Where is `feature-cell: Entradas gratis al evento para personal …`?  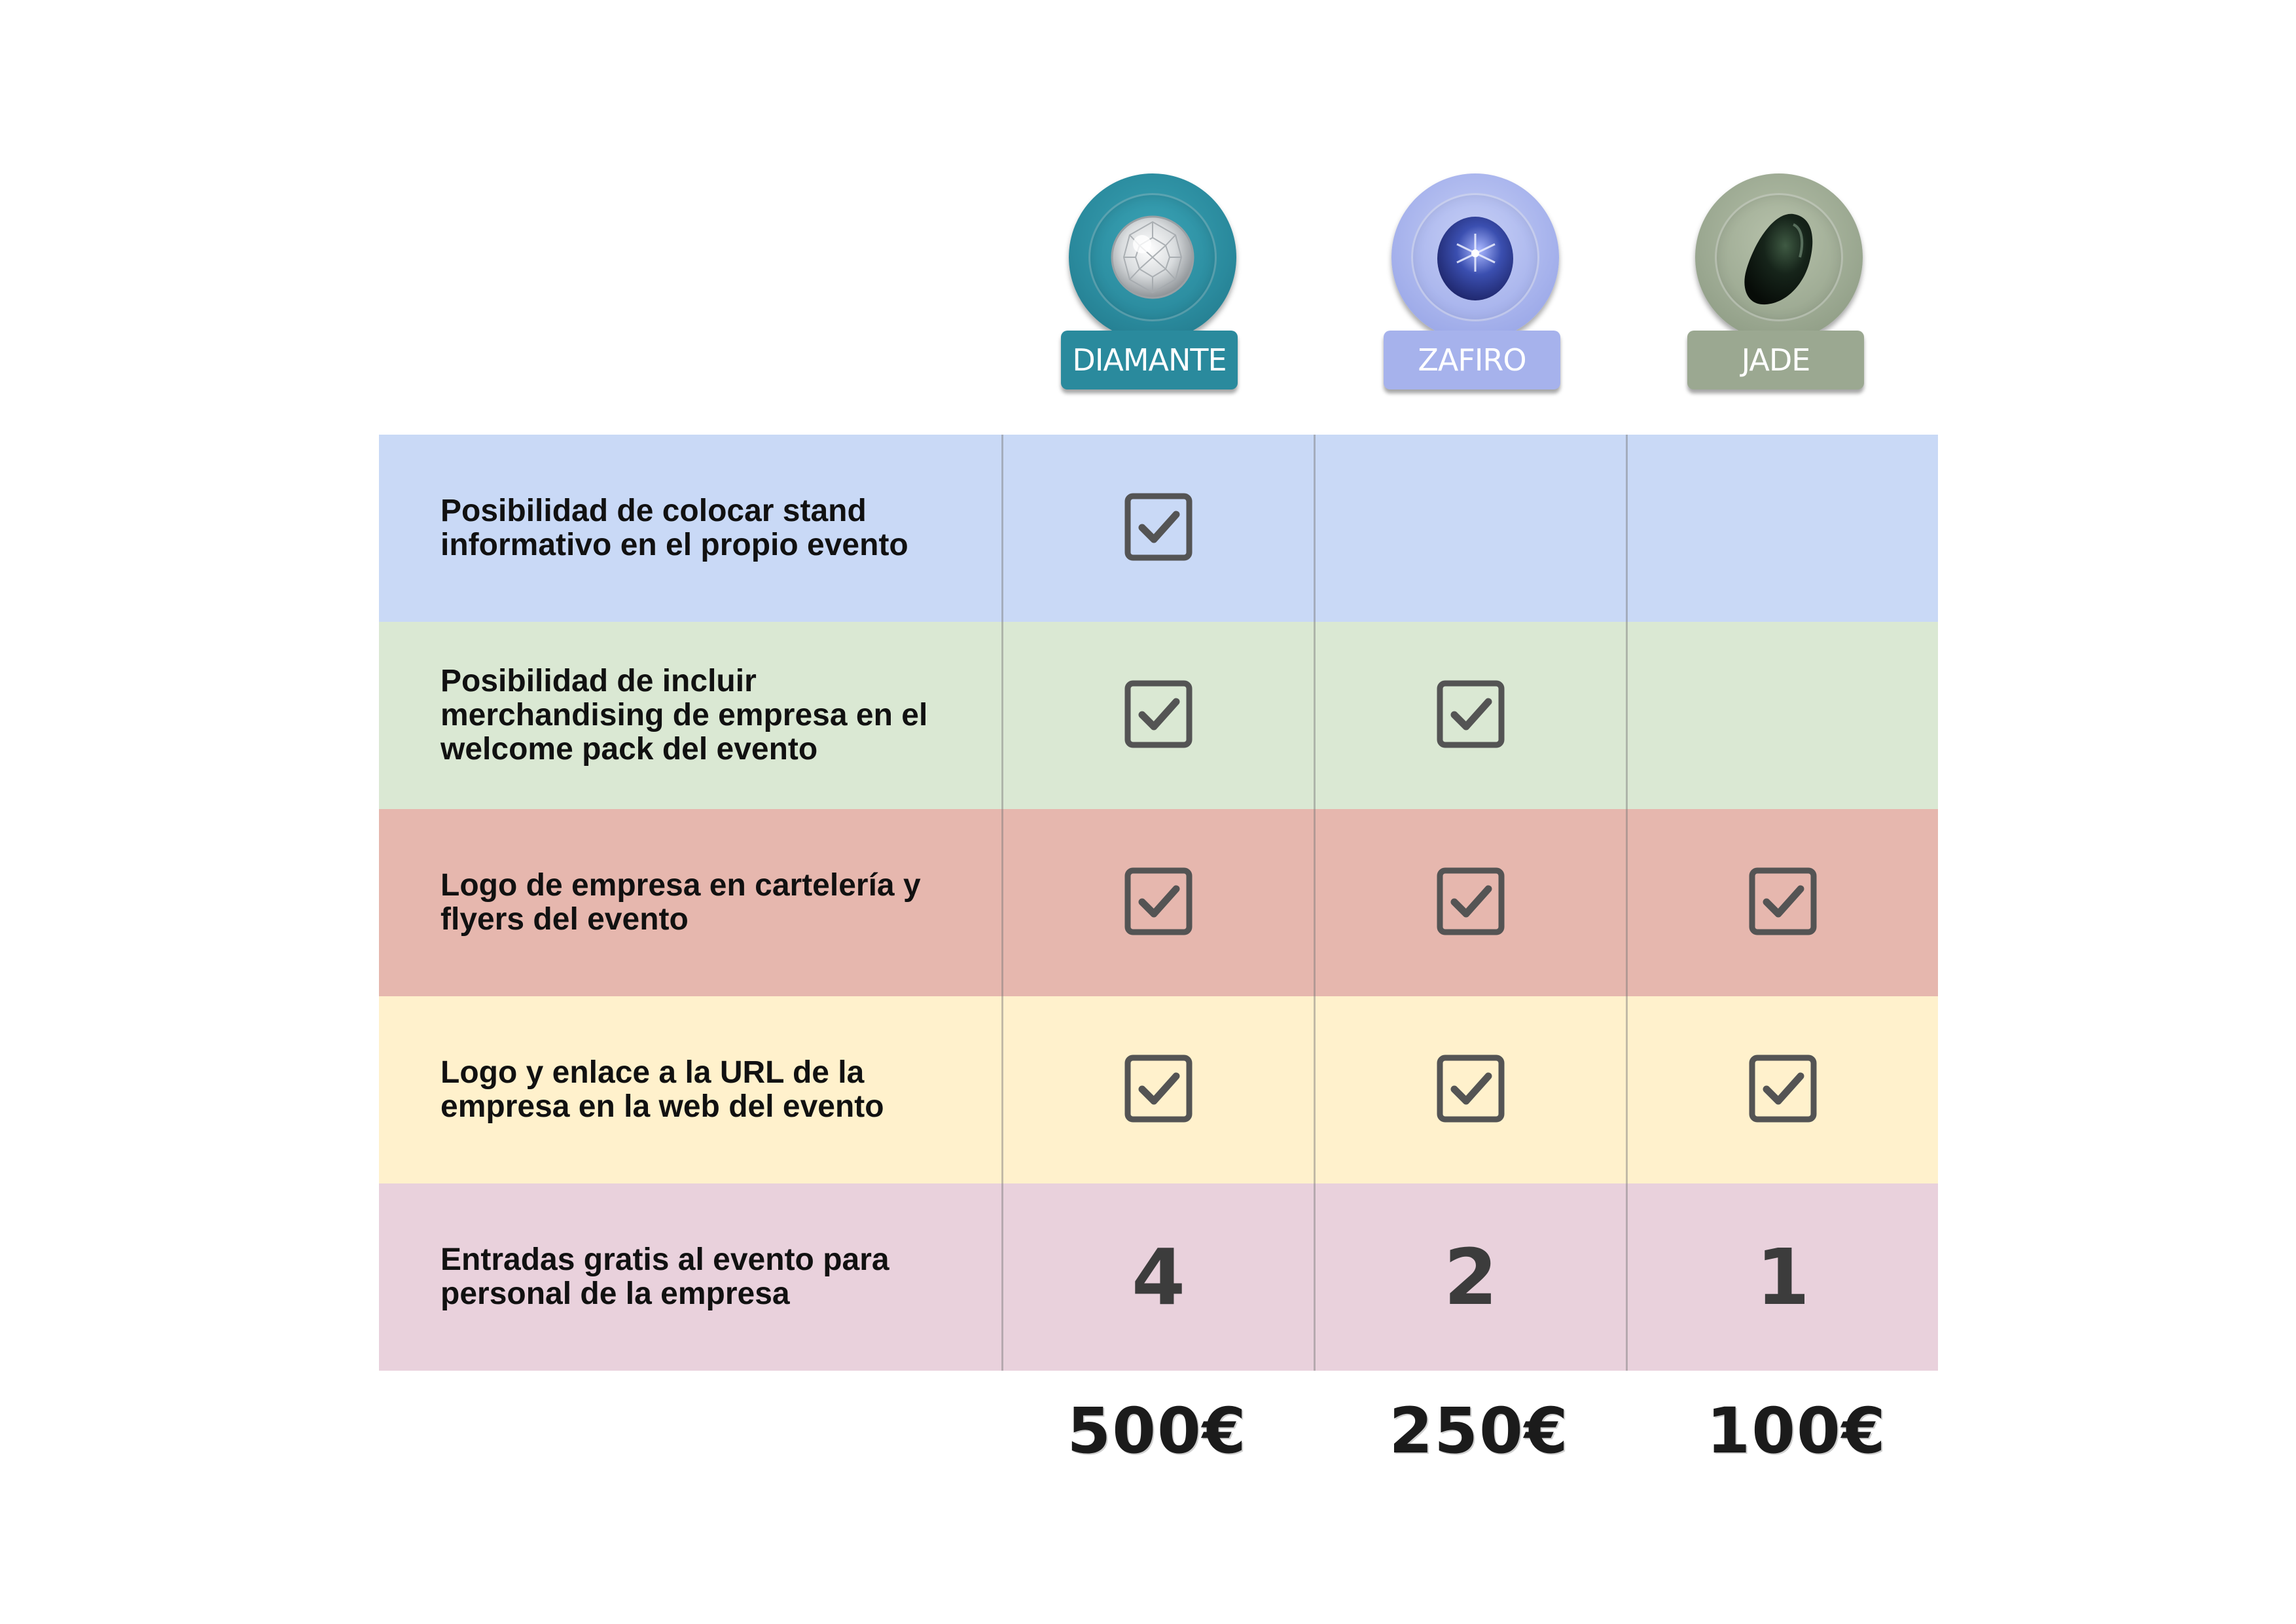
feature-cell: Entradas gratis al evento para personal … is located at coordinates (690, 1277).